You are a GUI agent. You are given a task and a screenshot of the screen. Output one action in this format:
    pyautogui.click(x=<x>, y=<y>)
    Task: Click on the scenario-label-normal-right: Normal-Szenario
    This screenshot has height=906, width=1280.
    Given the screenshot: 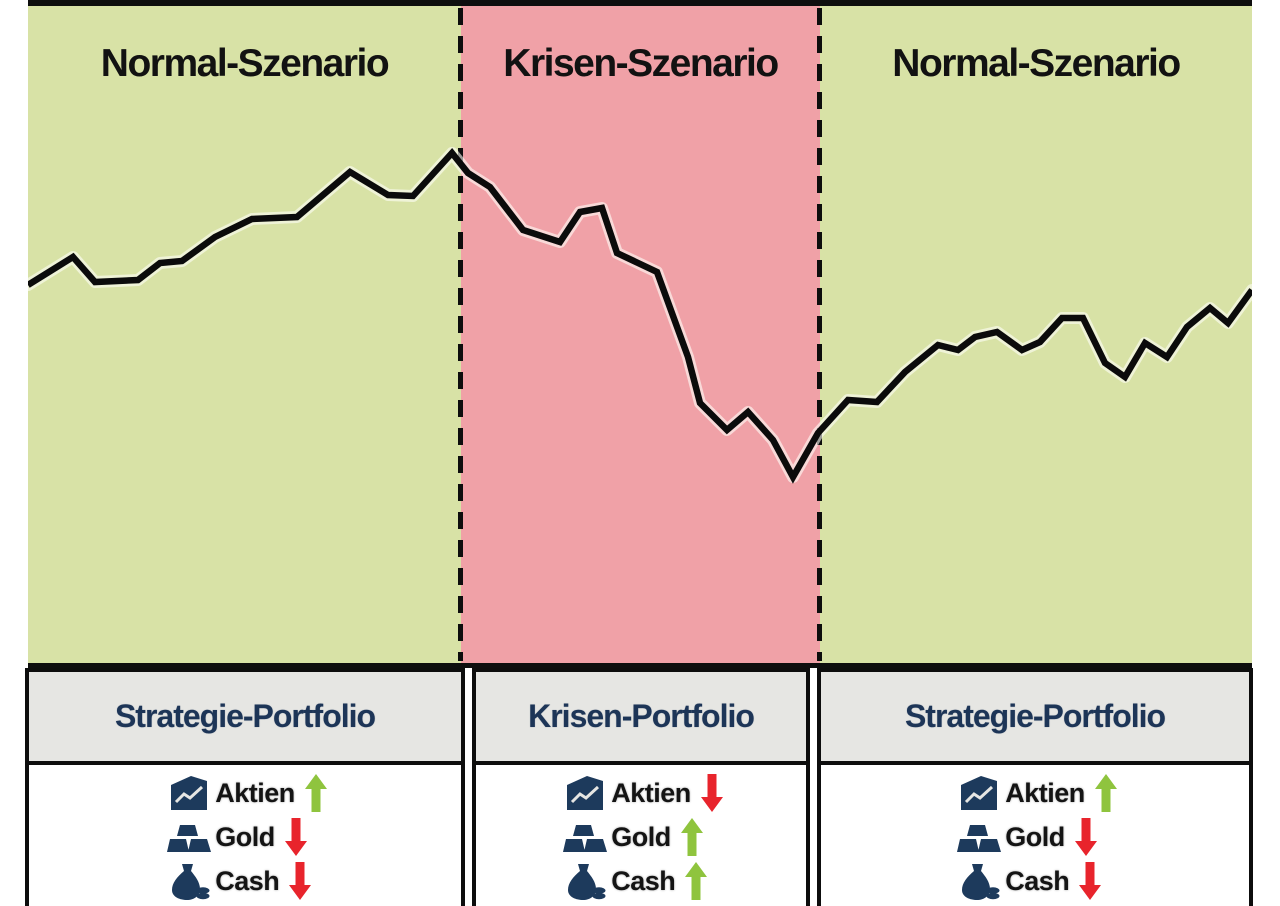 What is the action you would take?
    pyautogui.click(x=1036, y=63)
    